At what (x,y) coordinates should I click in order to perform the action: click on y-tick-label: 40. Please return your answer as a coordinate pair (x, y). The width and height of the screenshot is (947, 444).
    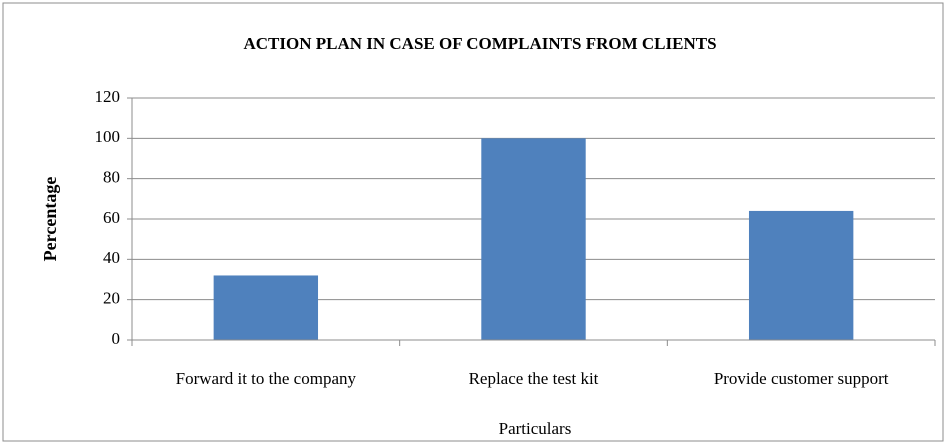
    Looking at the image, I should click on (111, 257).